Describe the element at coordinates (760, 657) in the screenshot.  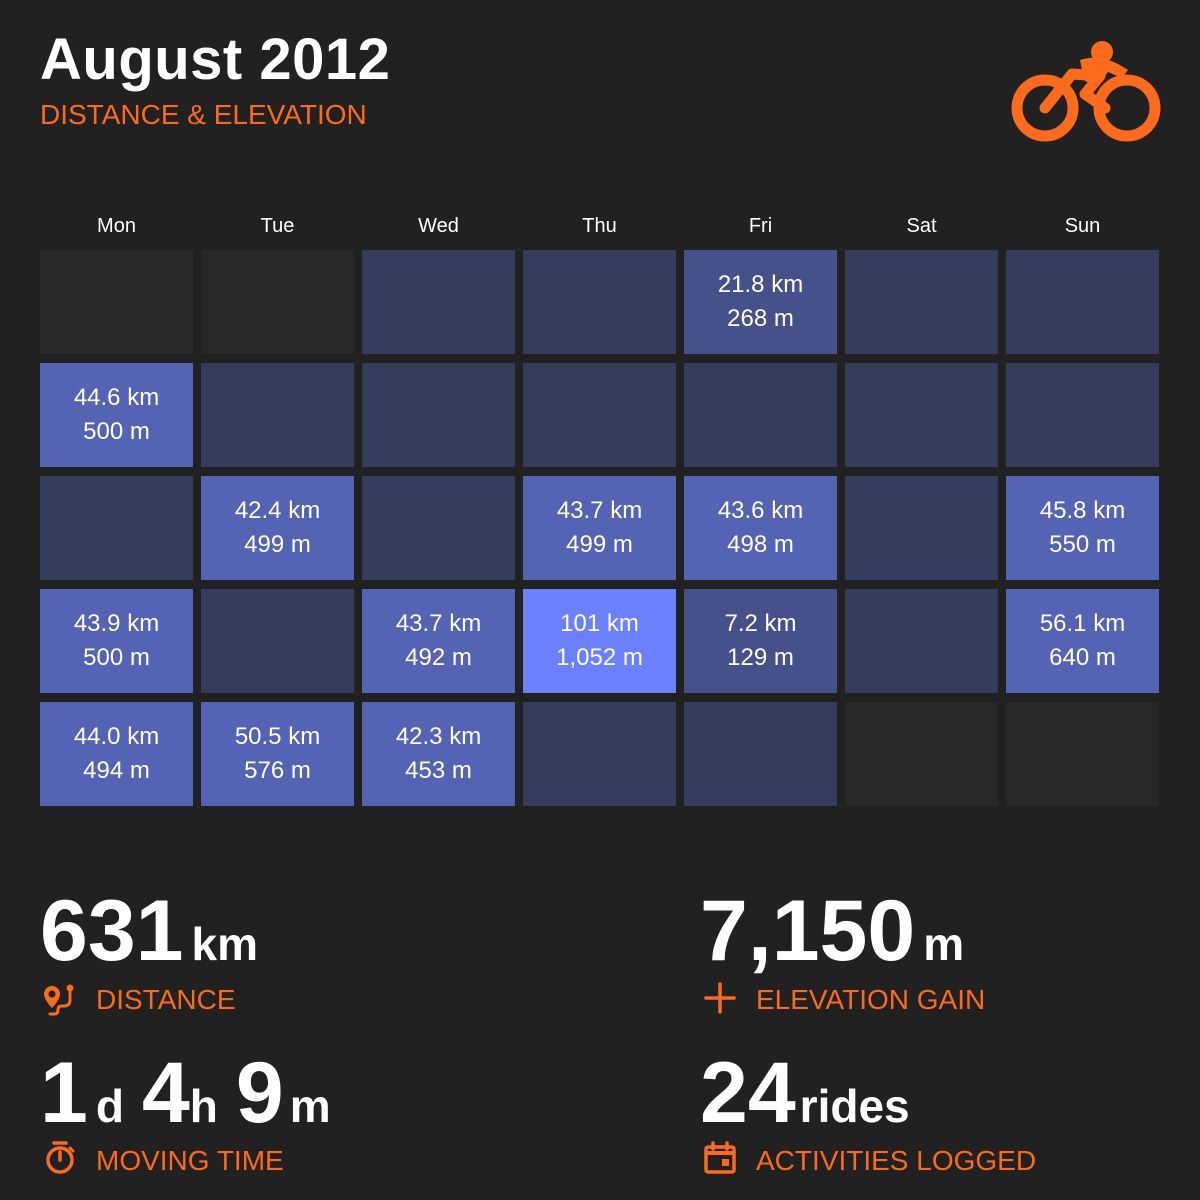
I see `ride-elevation: 129 m` at that location.